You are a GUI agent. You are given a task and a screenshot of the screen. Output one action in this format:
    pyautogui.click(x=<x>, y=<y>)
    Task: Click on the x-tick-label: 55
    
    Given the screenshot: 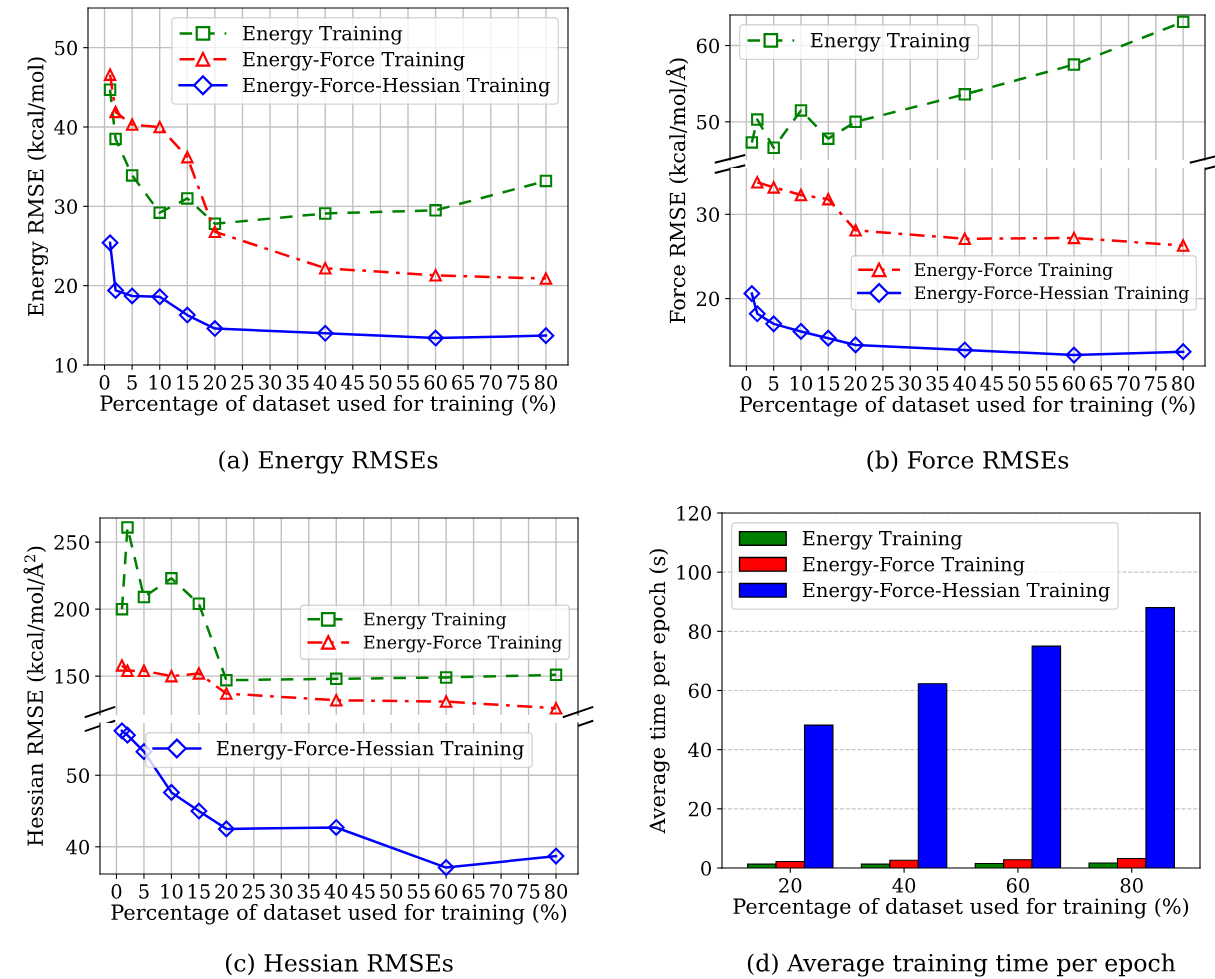 What is the action you would take?
    pyautogui.click(x=418, y=891)
    